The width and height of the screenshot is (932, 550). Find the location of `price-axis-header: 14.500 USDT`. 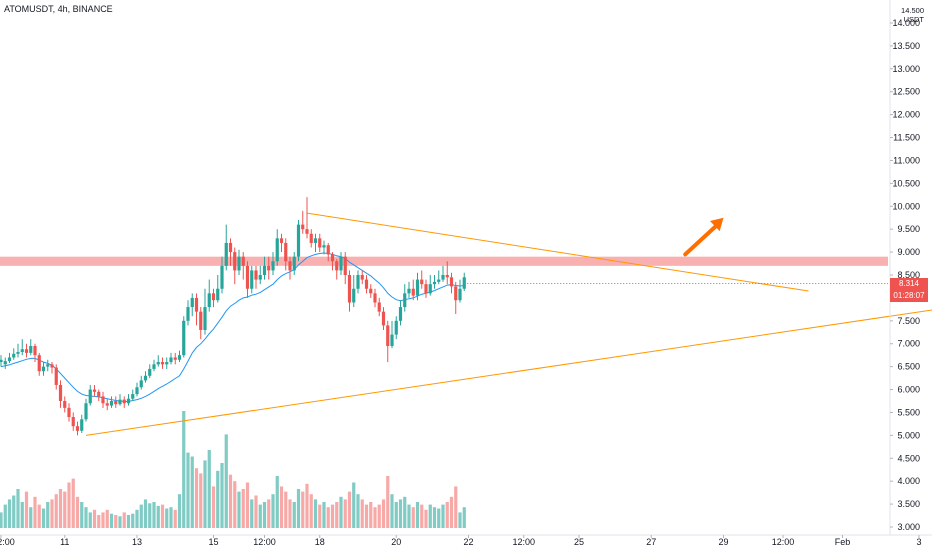

price-axis-header: 14.500 USDT is located at coordinates (912, 15).